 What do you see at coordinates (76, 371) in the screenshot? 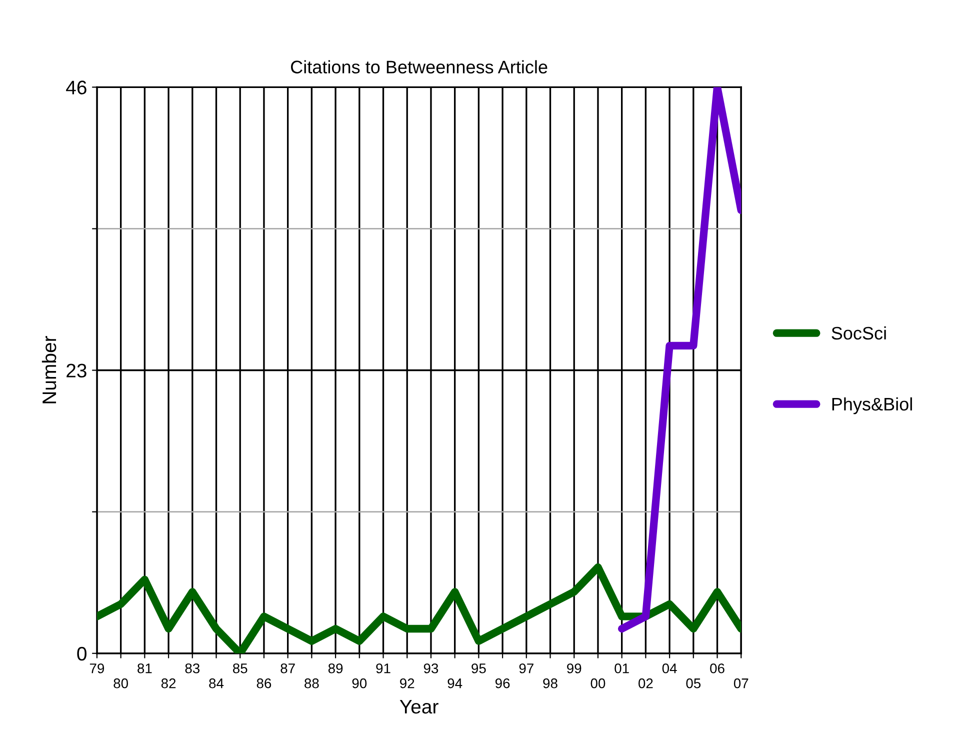
I see `y-tick-label: 23` at bounding box center [76, 371].